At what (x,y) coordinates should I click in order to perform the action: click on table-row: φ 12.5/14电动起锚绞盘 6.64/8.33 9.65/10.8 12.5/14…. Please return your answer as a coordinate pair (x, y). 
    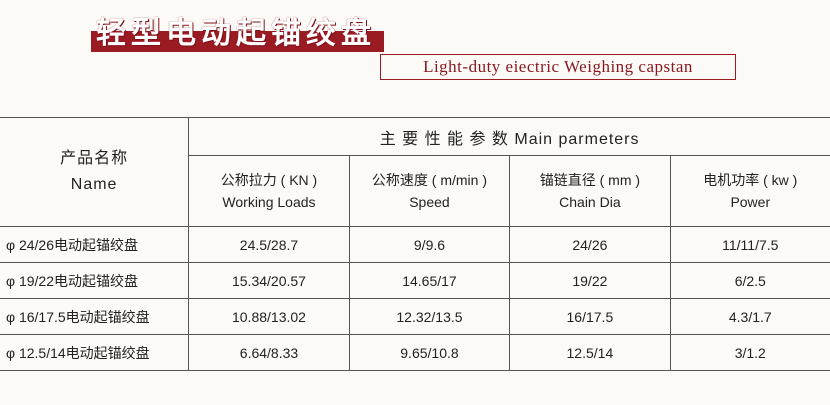
    Looking at the image, I should click on (415, 352).